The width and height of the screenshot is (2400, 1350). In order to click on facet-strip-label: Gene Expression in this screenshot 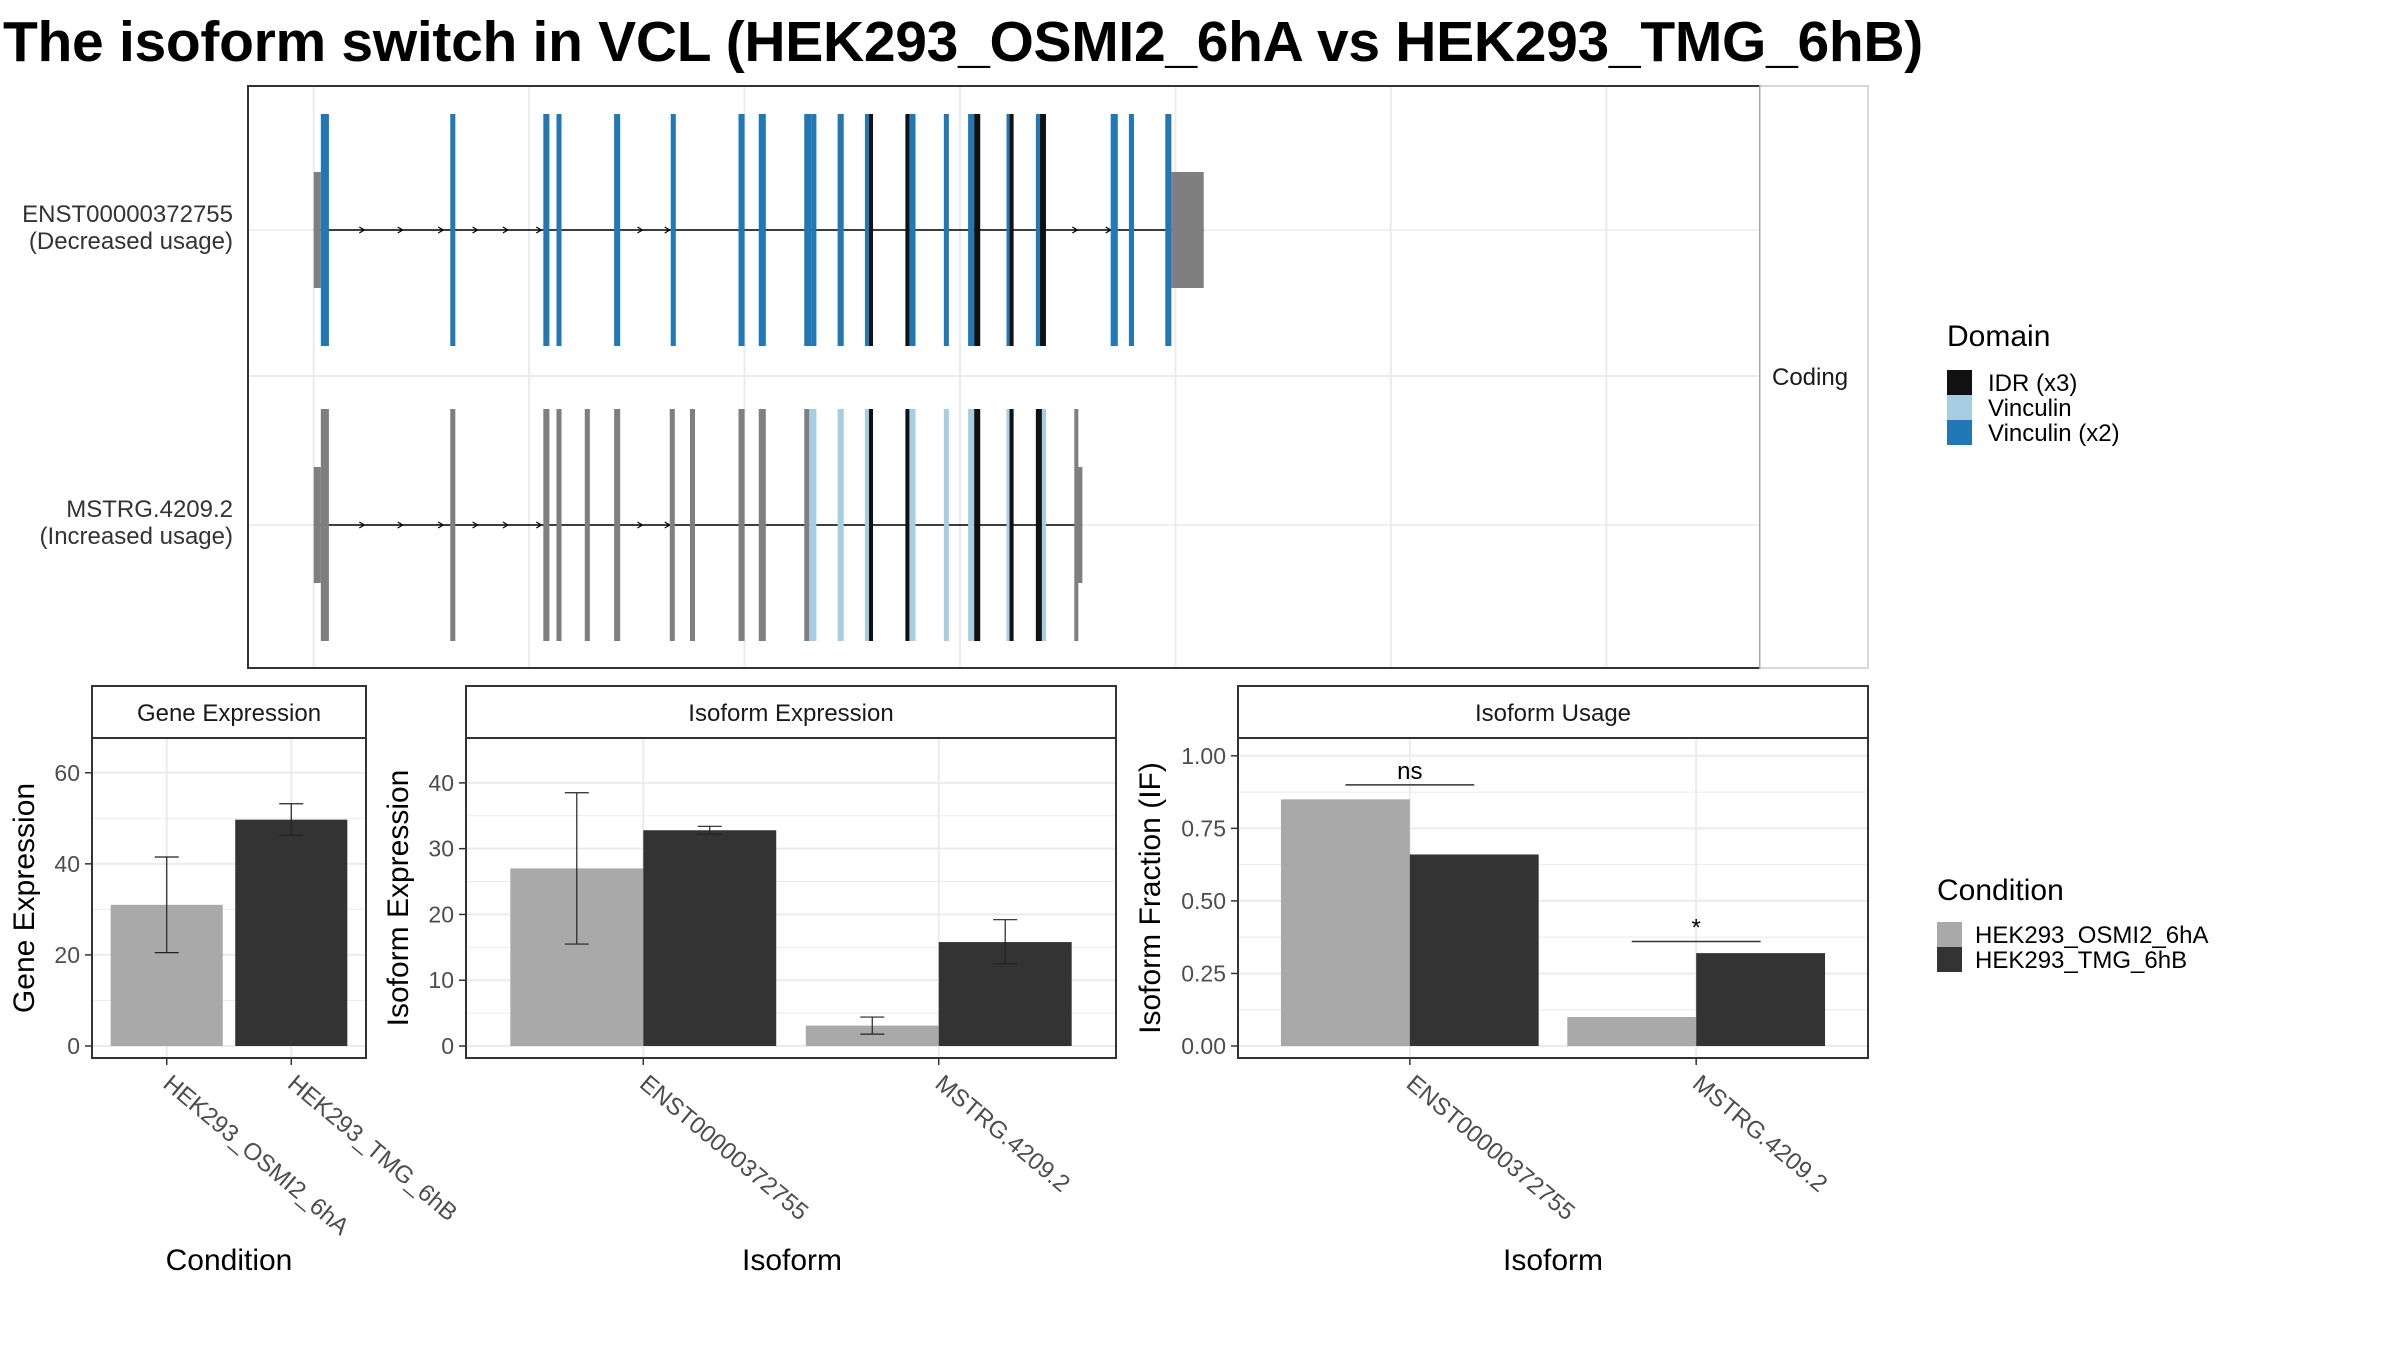, I will do `click(229, 713)`.